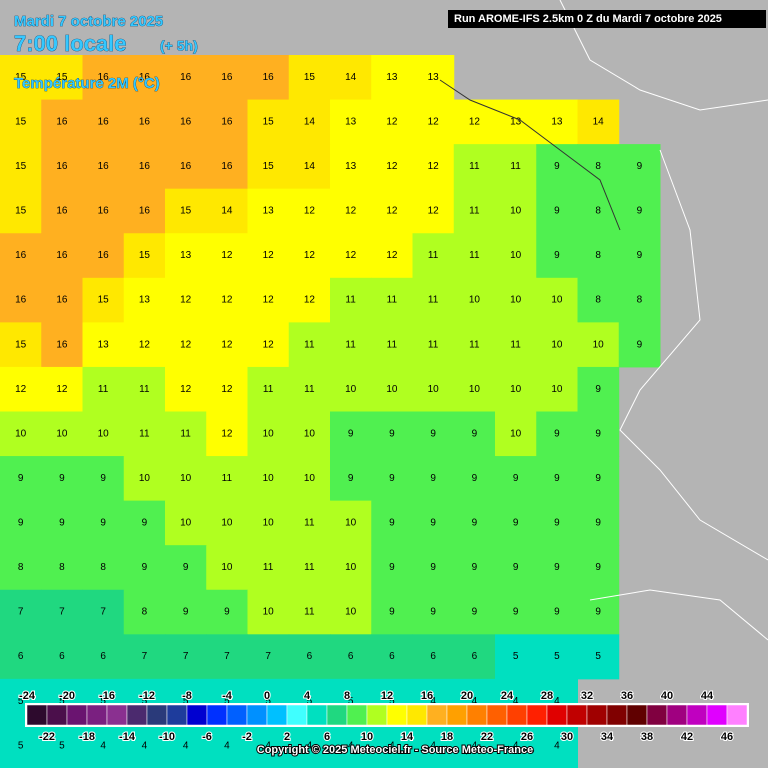 The height and width of the screenshot is (768, 768). Describe the element at coordinates (227, 696) in the screenshot. I see `legend-label: -4` at that location.